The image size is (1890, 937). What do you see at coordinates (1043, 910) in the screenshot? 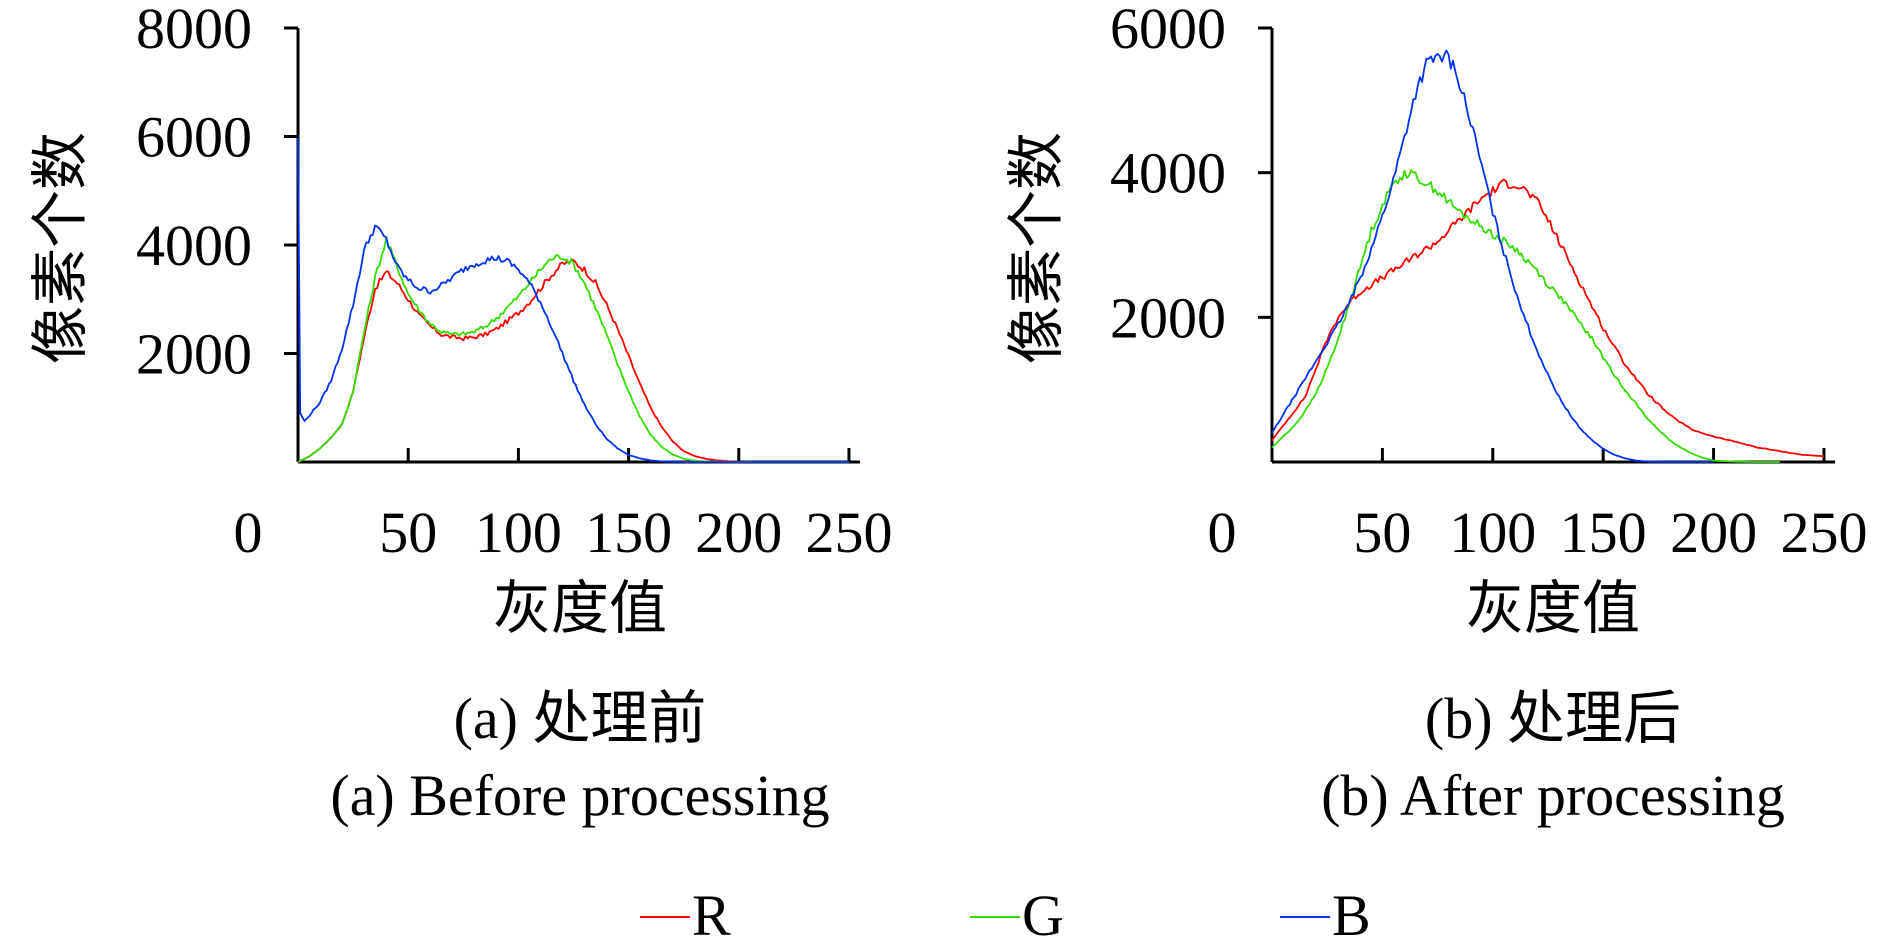
I see `legend-label-g: G` at bounding box center [1043, 910].